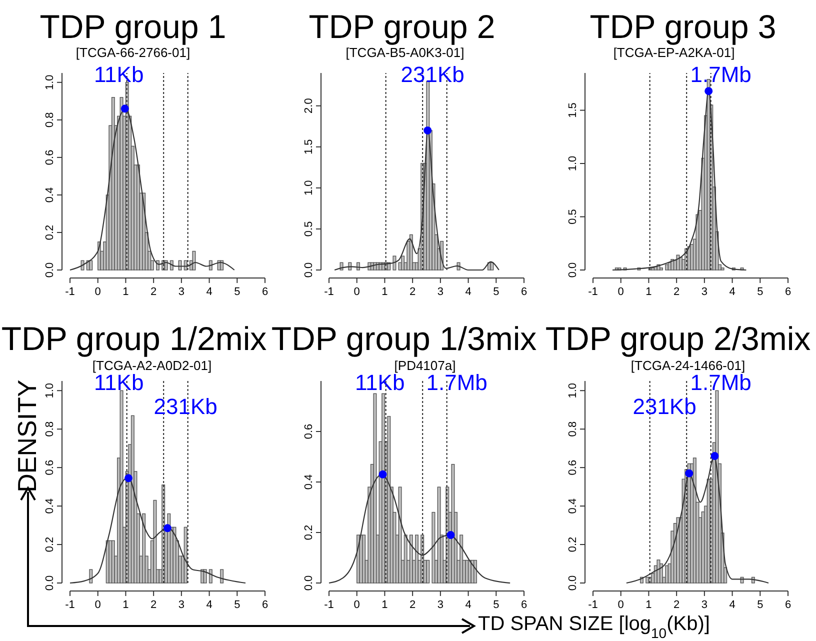 The image size is (816, 641). I want to click on chart-subtitle: [TCGA-B5-A0K3-01], so click(405, 52).